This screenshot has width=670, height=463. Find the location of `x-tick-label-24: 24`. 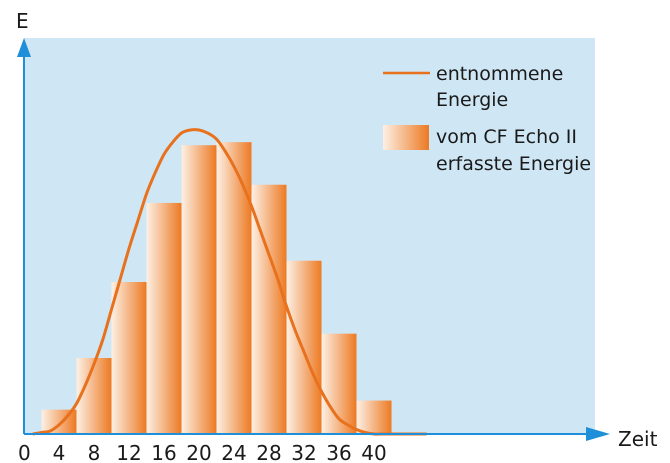

x-tick-label-24: 24 is located at coordinates (233, 452).